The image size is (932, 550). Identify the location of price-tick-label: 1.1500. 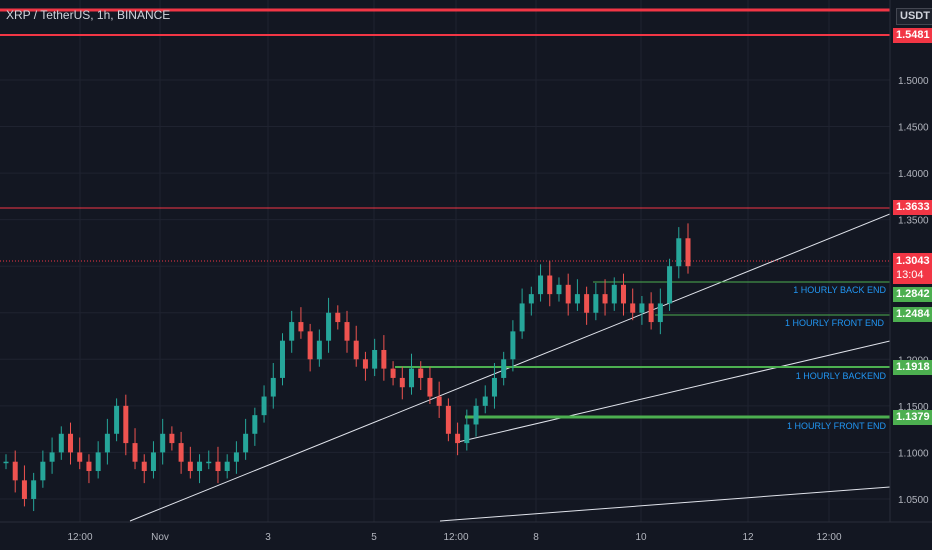
(913, 407).